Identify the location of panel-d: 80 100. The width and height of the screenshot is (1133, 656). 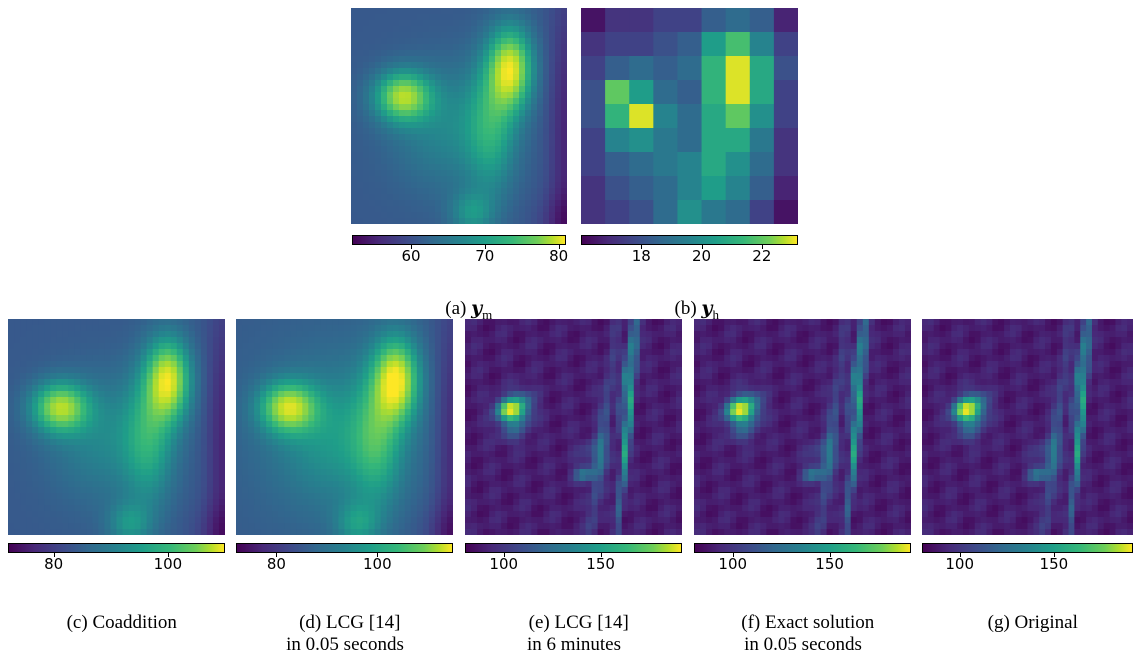
(346, 446).